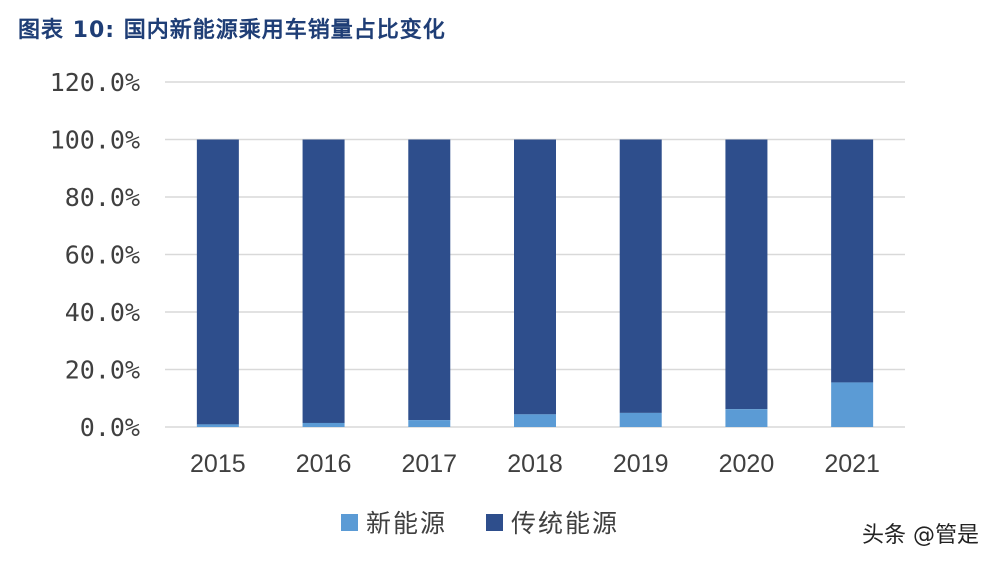 This screenshot has width=997, height=563. What do you see at coordinates (640, 276) in the screenshot?
I see `bar-traditional-2019` at bounding box center [640, 276].